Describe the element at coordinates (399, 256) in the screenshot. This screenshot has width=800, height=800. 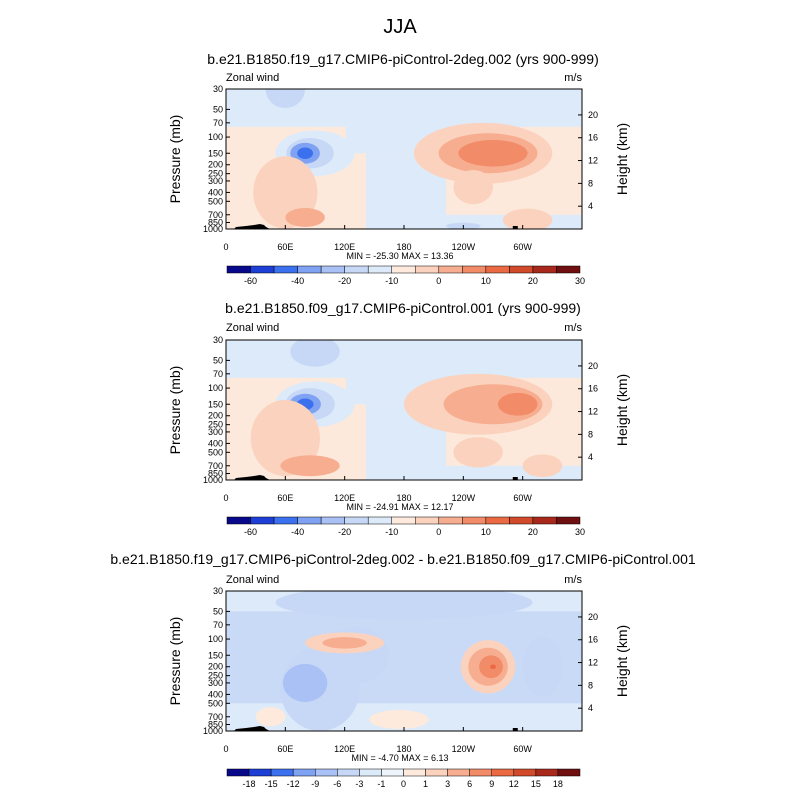
I see `min-max-stats: MIN = -25.30 MAX = 13.36` at that location.